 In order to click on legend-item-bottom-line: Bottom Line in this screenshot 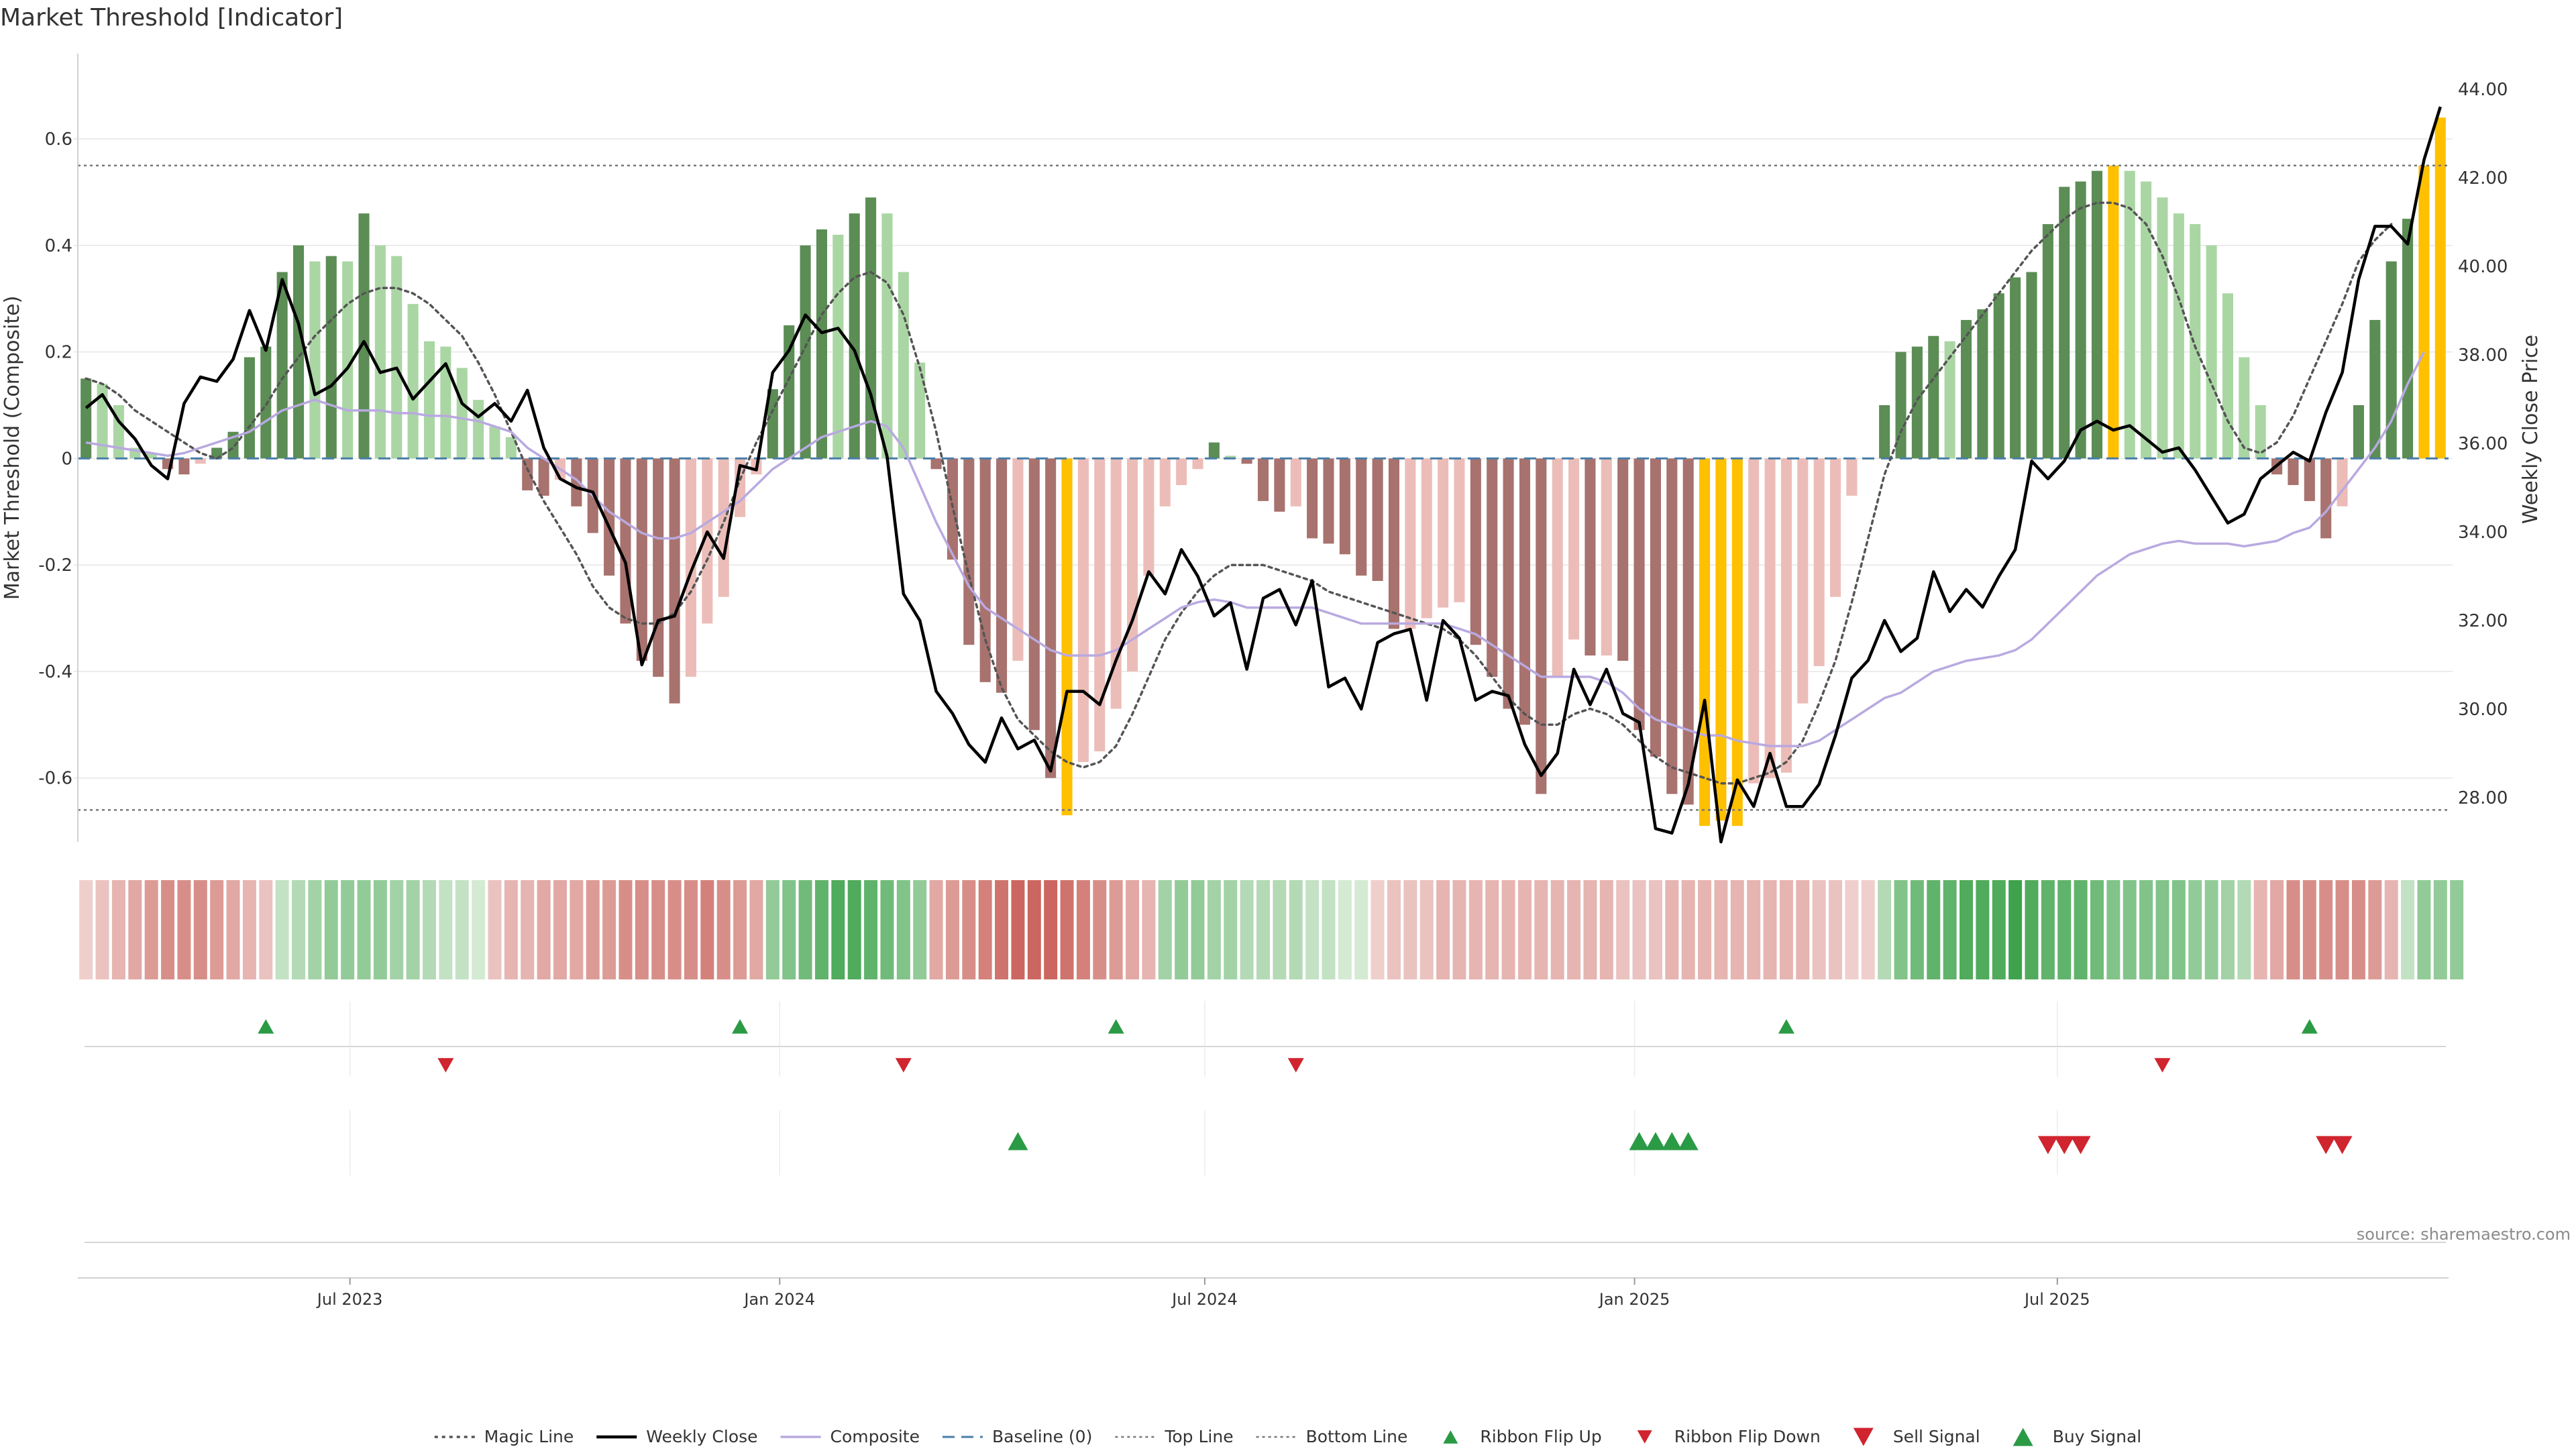, I will do `click(1331, 1436)`.